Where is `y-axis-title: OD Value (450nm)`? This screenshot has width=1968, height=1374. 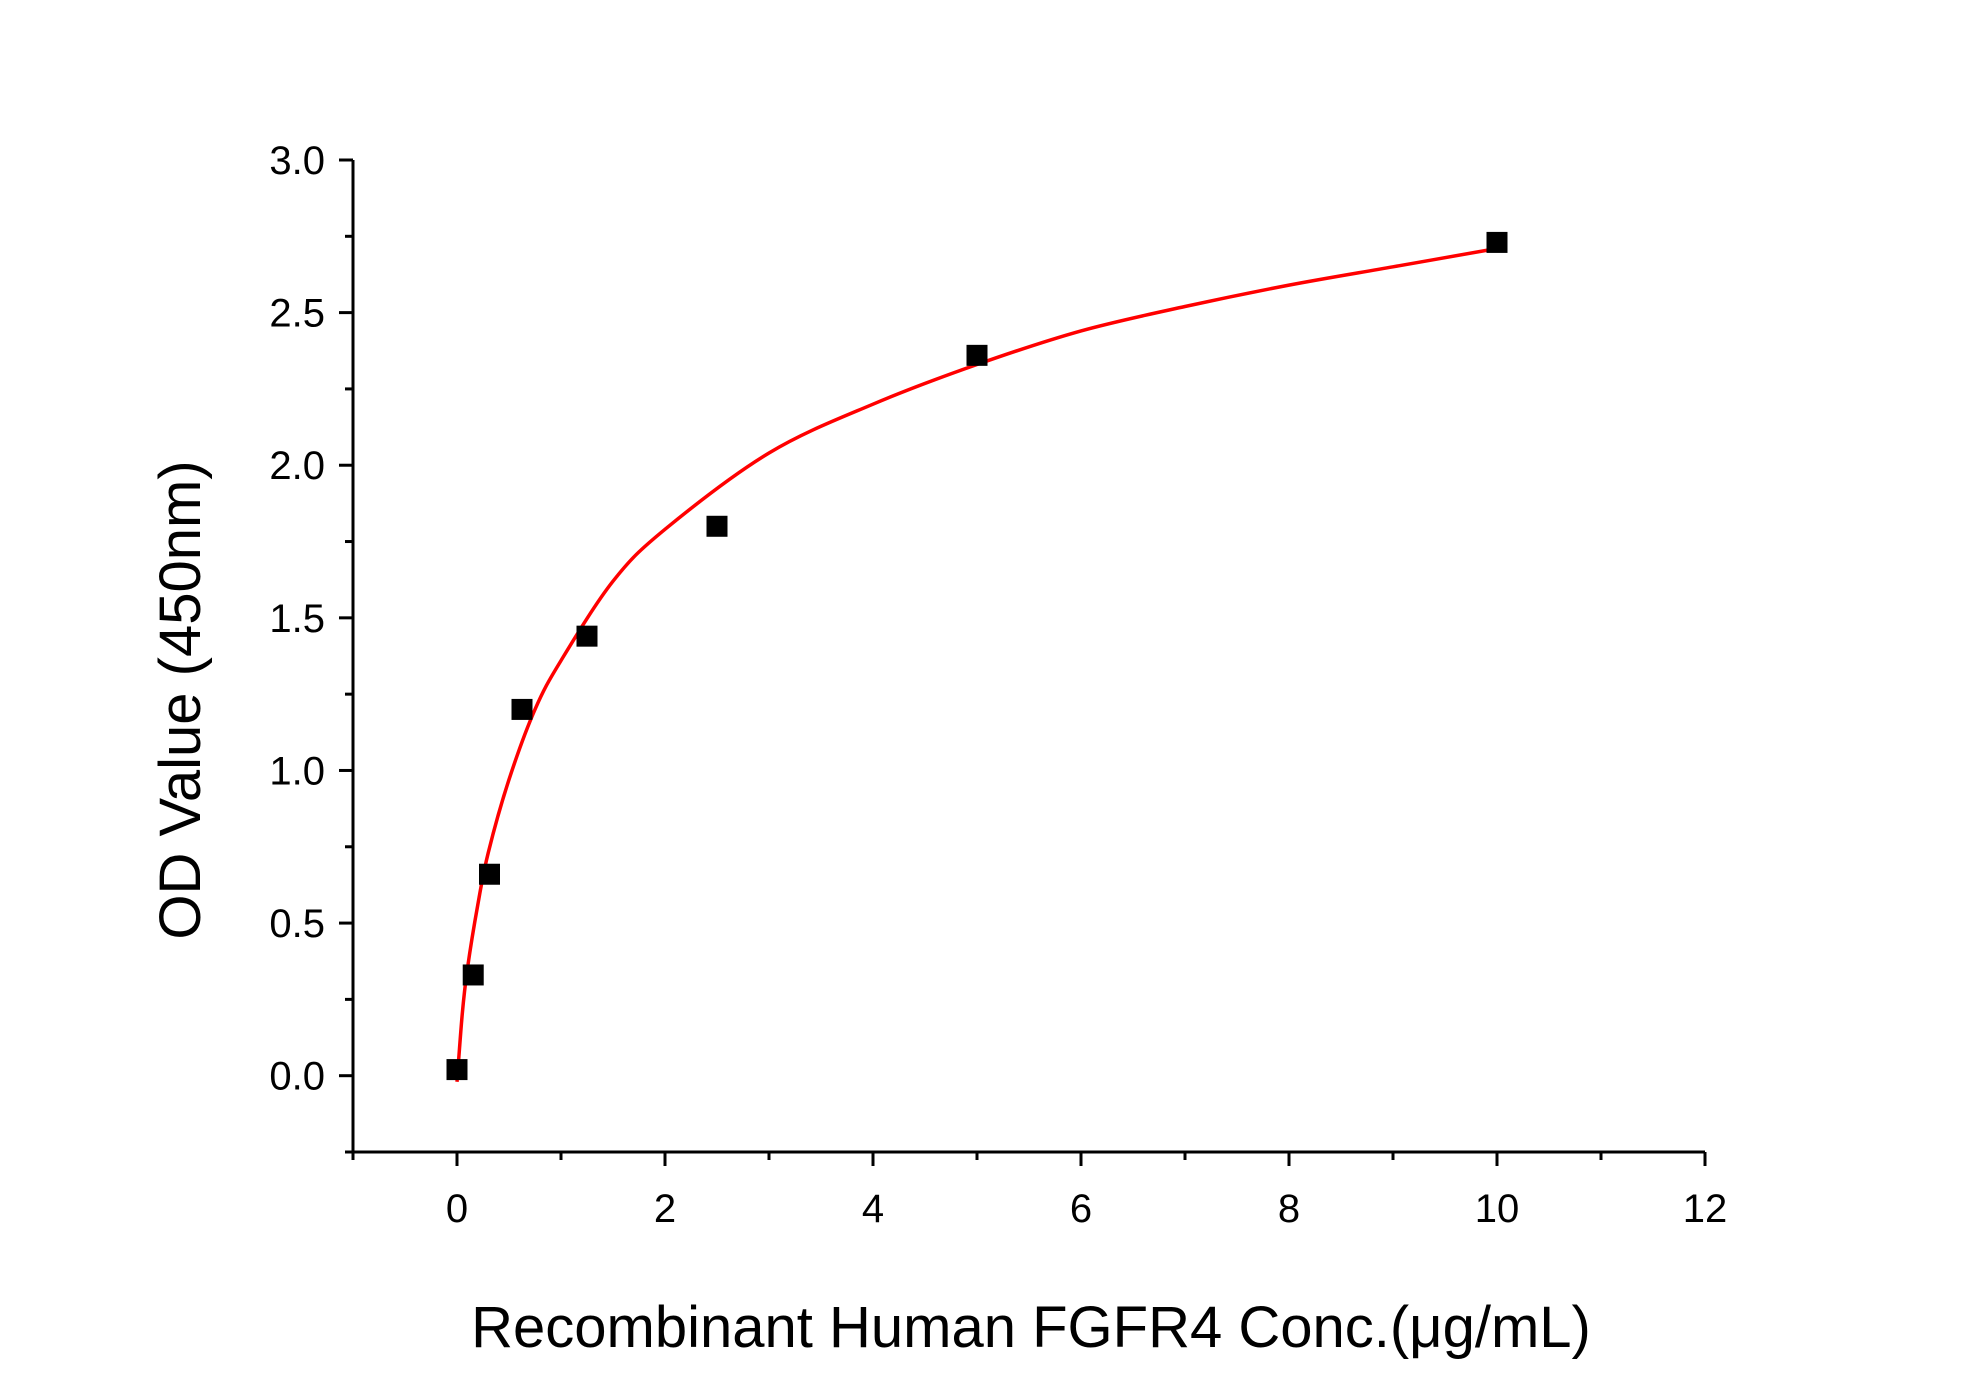
y-axis-title: OD Value (450nm) is located at coordinates (180, 699).